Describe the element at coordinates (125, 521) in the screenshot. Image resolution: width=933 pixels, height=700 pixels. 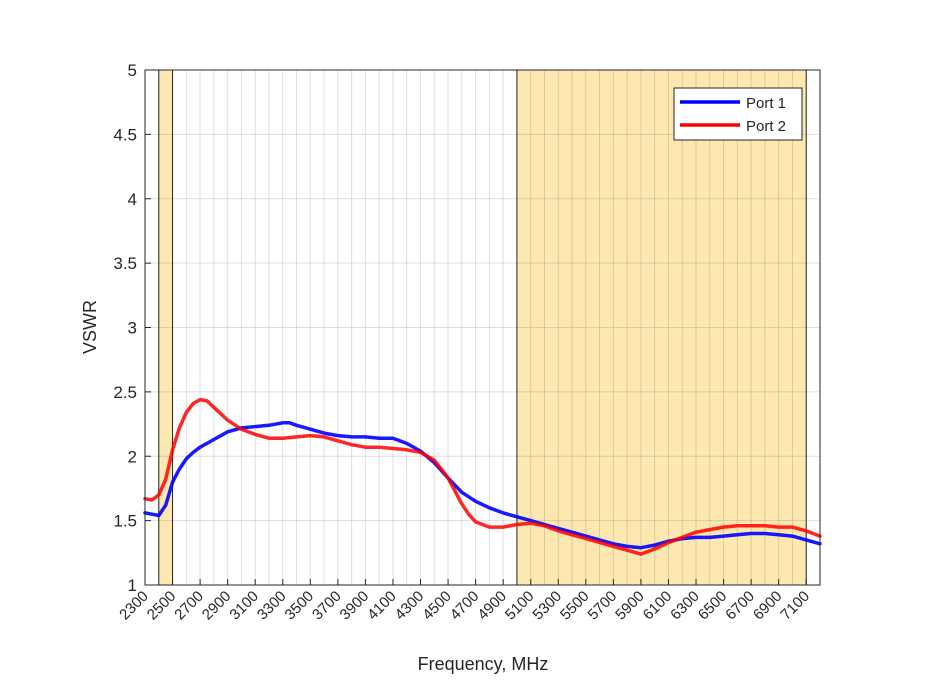
I see `y-tick-label: 1.5` at that location.